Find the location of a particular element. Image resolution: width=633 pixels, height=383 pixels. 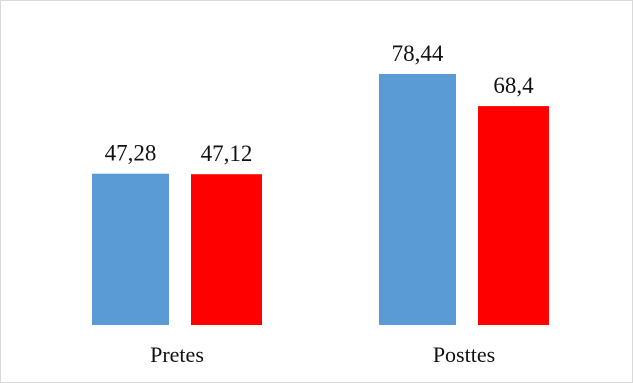

data-label-posttes-series-2: 68,4 is located at coordinates (513, 85).